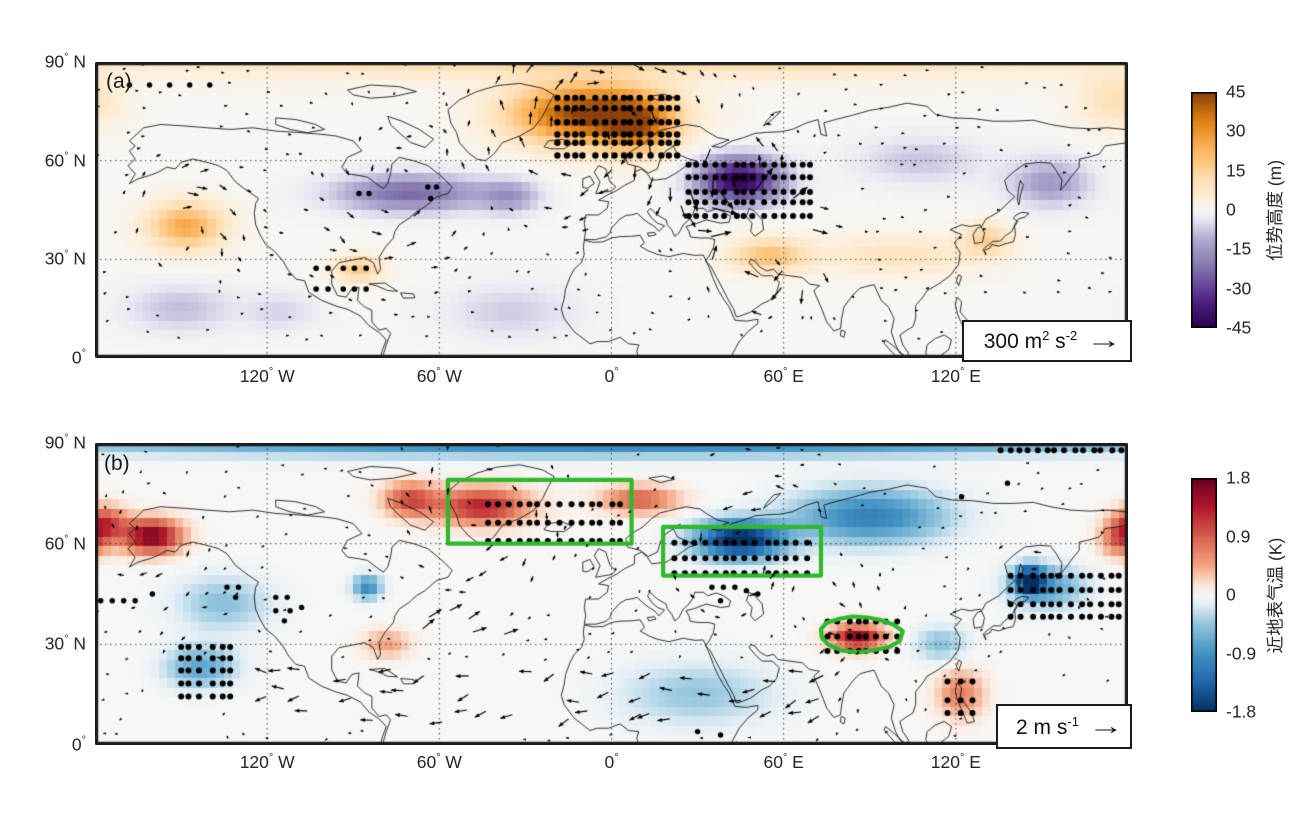 This screenshot has width=1297, height=838. I want to click on colorbar-tick-label: -15, so click(1239, 248).